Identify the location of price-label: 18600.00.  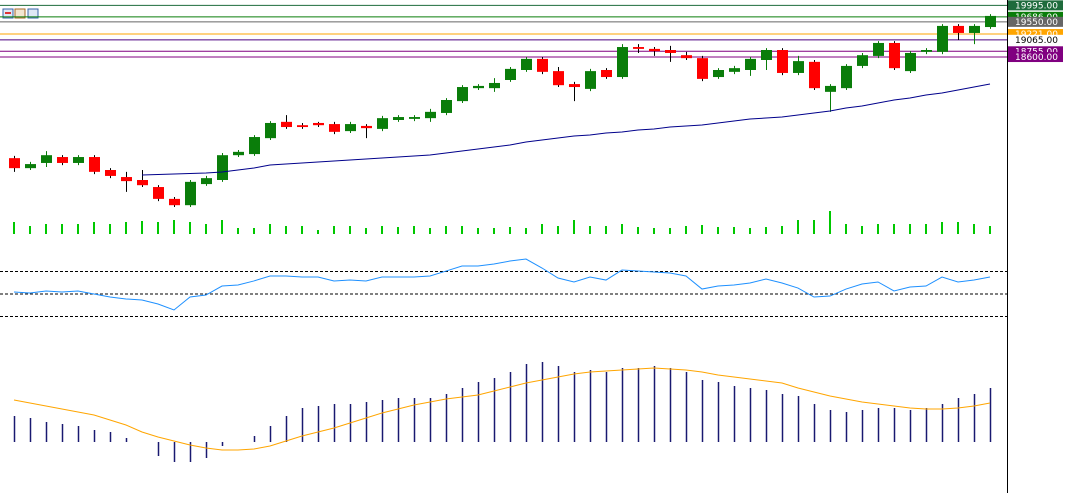
(1036, 58).